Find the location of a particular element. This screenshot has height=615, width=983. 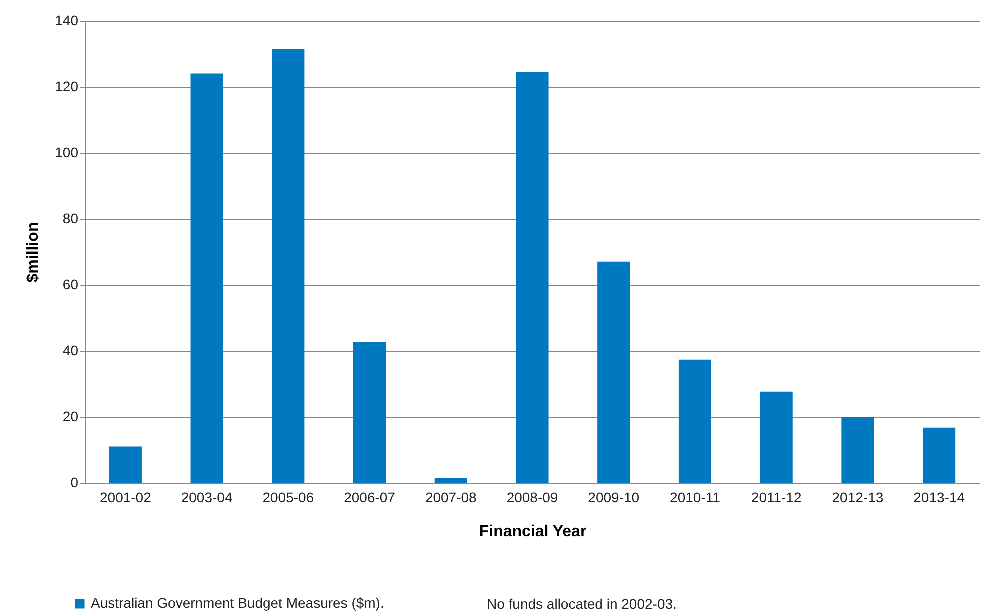

y-tick-label: 0 is located at coordinates (74, 482).